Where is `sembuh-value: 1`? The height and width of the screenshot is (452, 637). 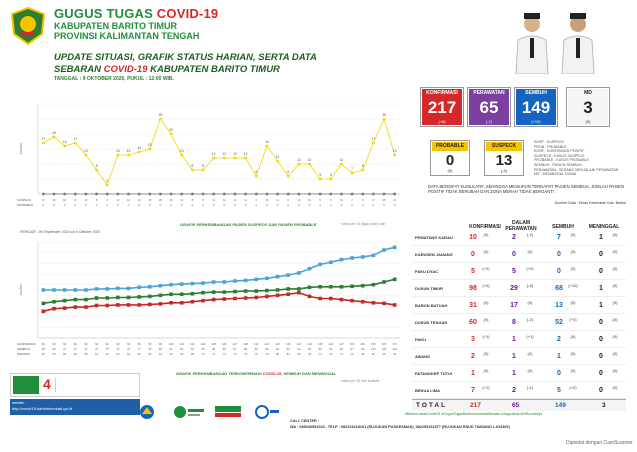 sembuh-value: 1 is located at coordinates (559, 356).